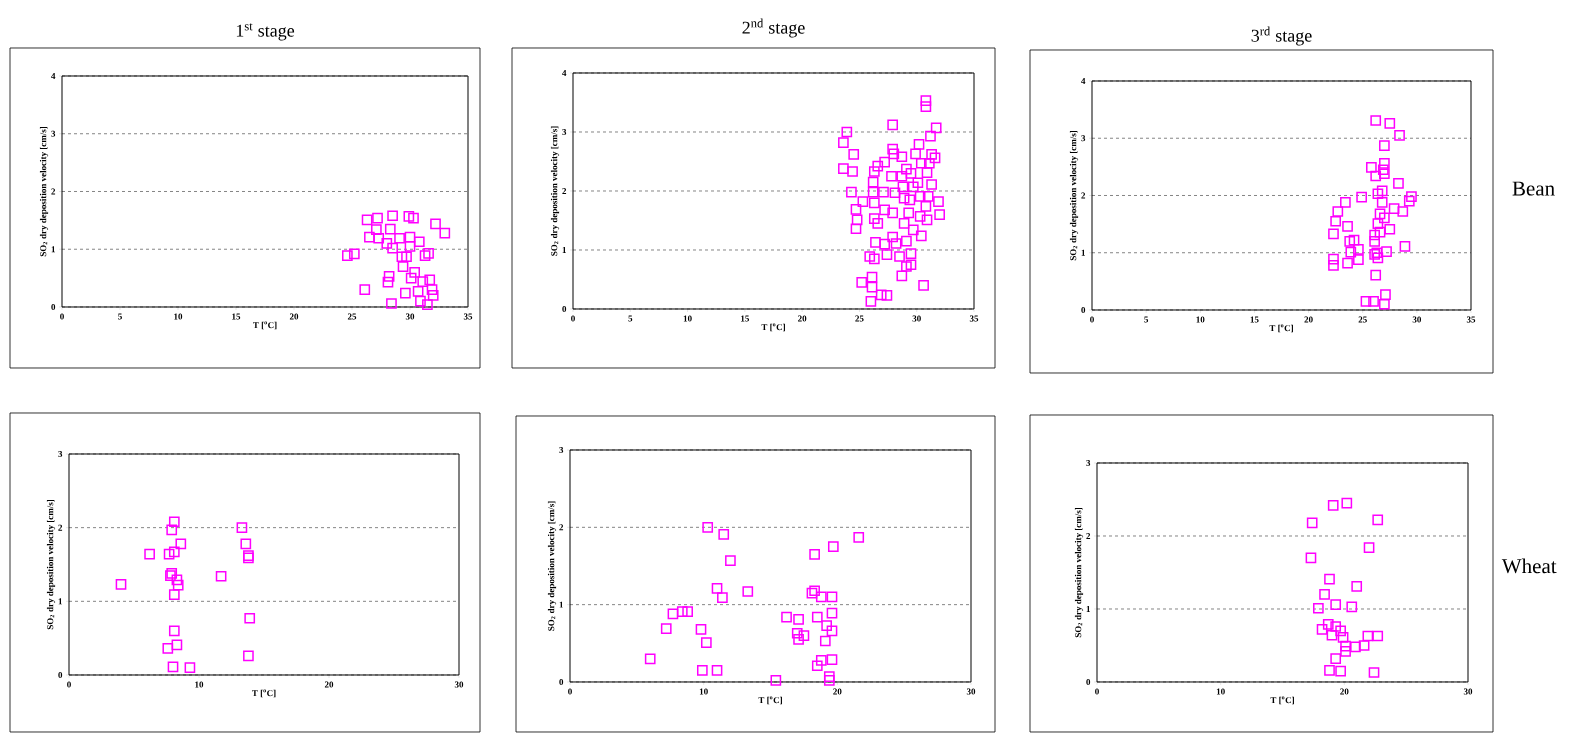 This screenshot has width=1583, height=733. What do you see at coordinates (1088, 536) in the screenshot?
I see `y-tick-label: 2` at bounding box center [1088, 536].